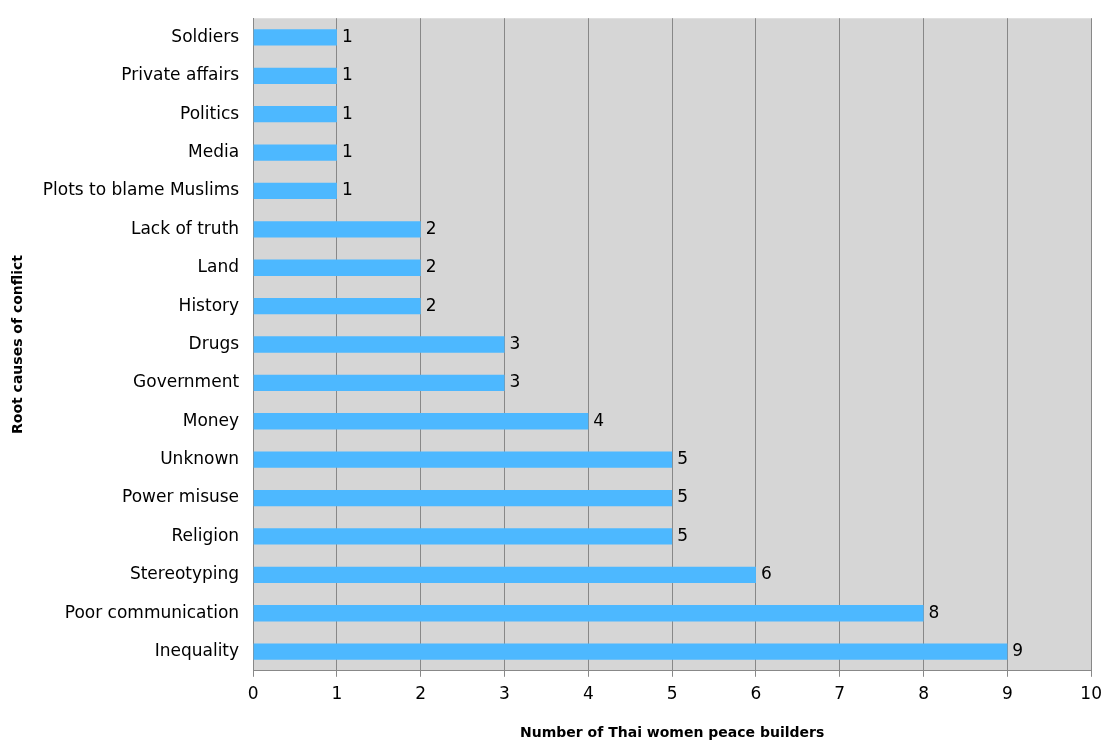 This screenshot has height=752, width=1110. Describe the element at coordinates (672, 693) in the screenshot. I see `x-tick-label: 5` at that location.